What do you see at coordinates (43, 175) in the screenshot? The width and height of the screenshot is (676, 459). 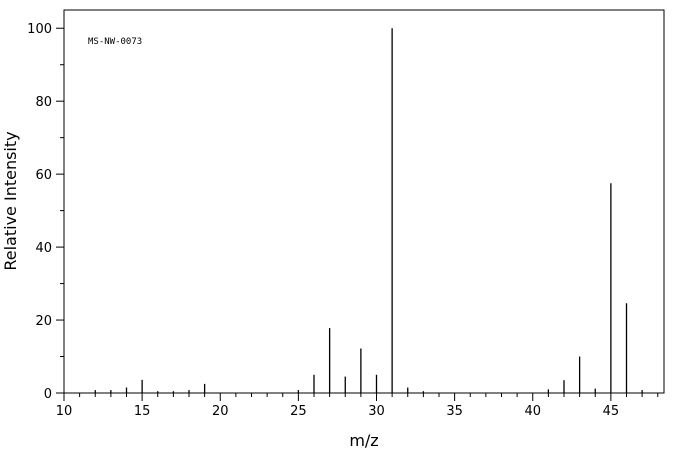 I see `y-tick-label: 60` at bounding box center [43, 175].